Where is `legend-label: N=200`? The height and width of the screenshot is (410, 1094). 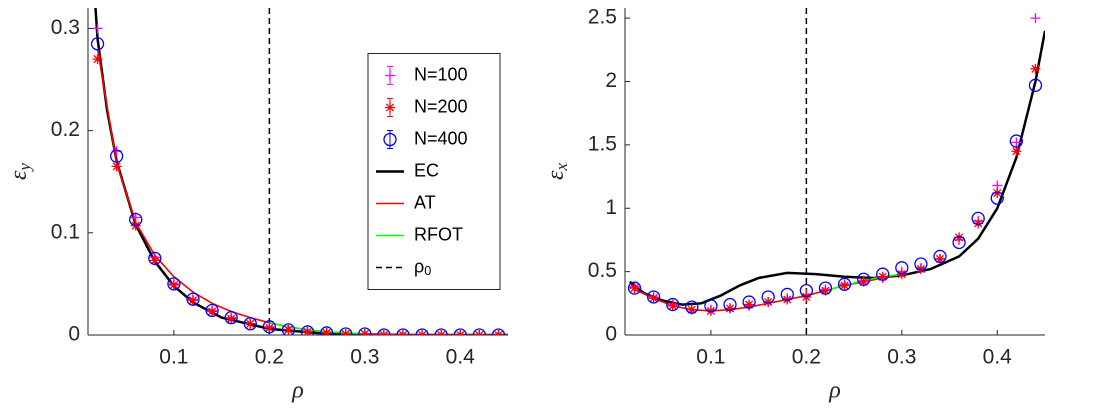
legend-label: N=200 is located at coordinates (441, 106).